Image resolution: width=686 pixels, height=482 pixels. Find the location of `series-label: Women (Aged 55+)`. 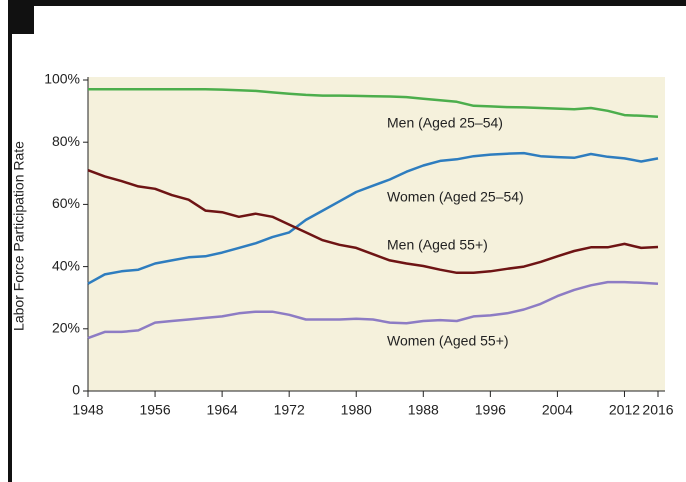

series-label: Women (Aged 55+) is located at coordinates (448, 341).